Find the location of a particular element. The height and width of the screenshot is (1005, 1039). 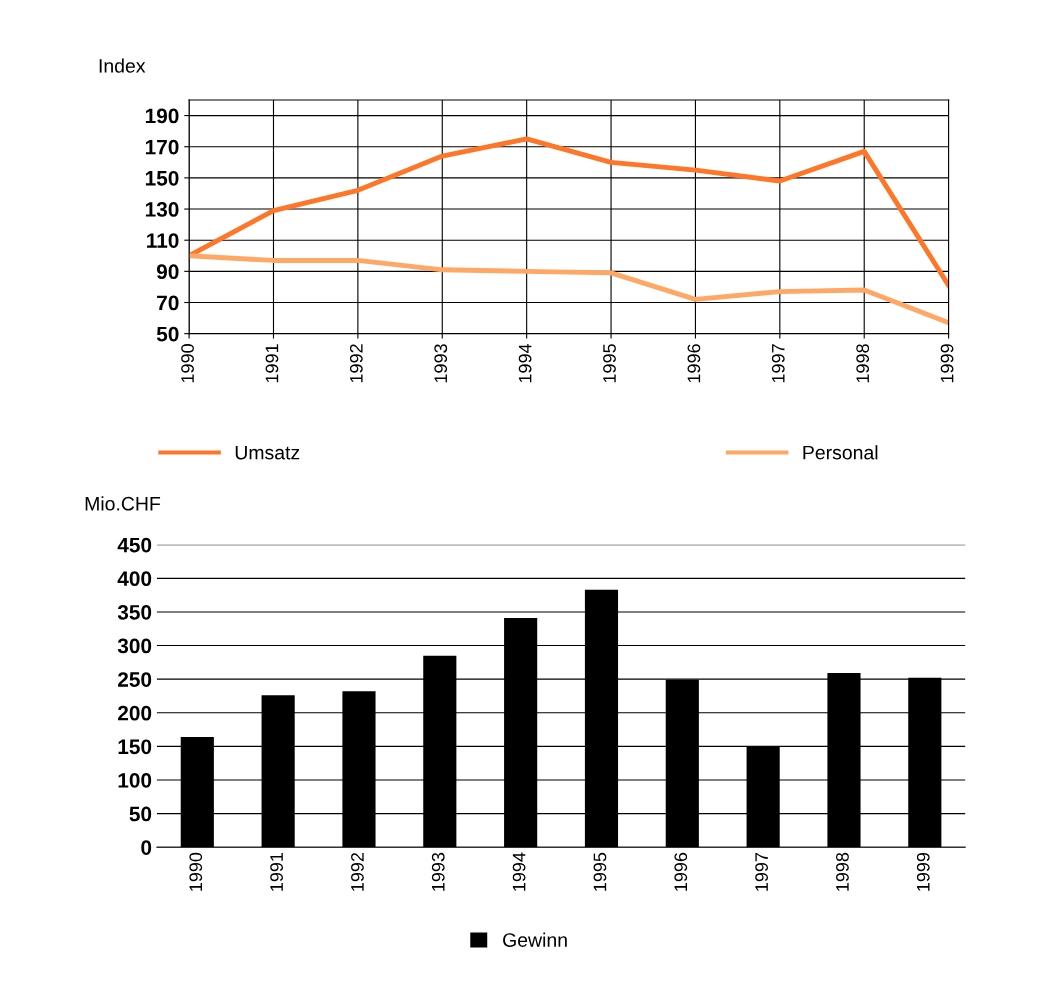

y-tick-label: 250 is located at coordinates (134, 679).